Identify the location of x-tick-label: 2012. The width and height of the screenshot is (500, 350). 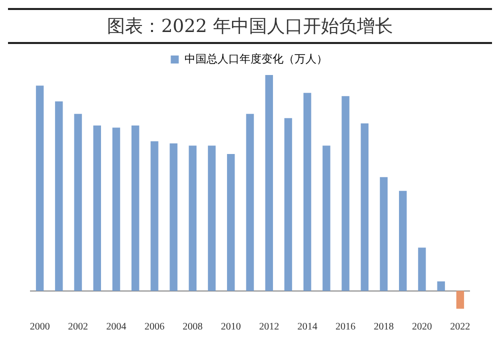
(269, 326).